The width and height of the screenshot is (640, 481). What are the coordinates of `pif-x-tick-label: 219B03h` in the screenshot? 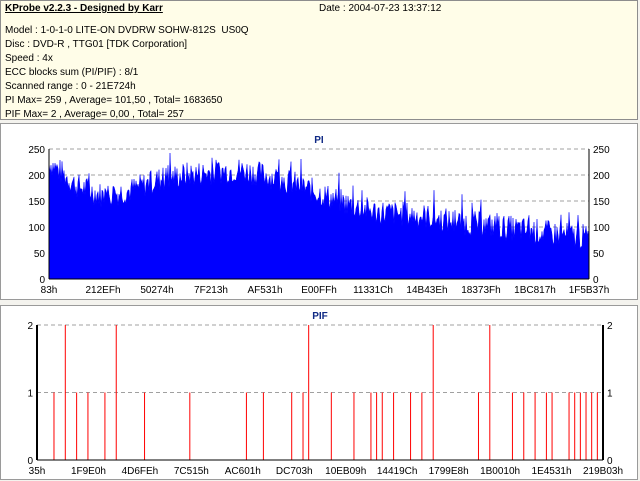 It's located at (603, 471).